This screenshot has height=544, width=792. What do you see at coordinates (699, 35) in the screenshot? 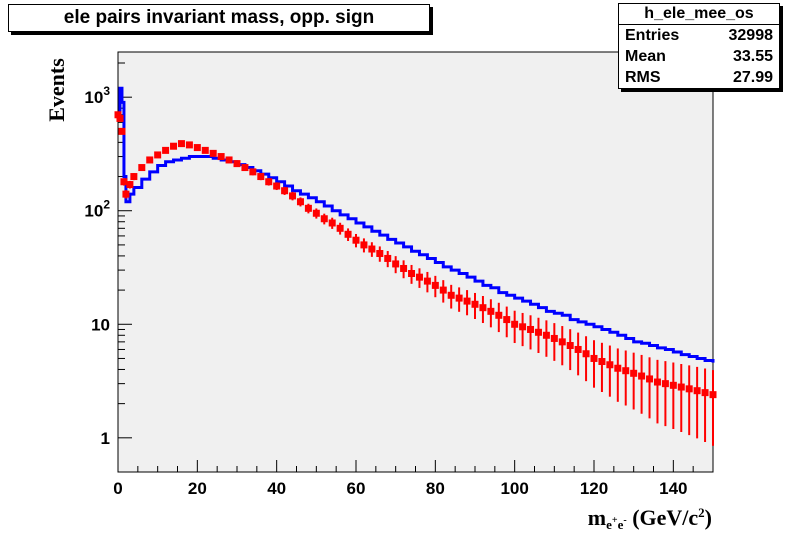
I see `stats-row-entries: Entries 32998` at bounding box center [699, 35].